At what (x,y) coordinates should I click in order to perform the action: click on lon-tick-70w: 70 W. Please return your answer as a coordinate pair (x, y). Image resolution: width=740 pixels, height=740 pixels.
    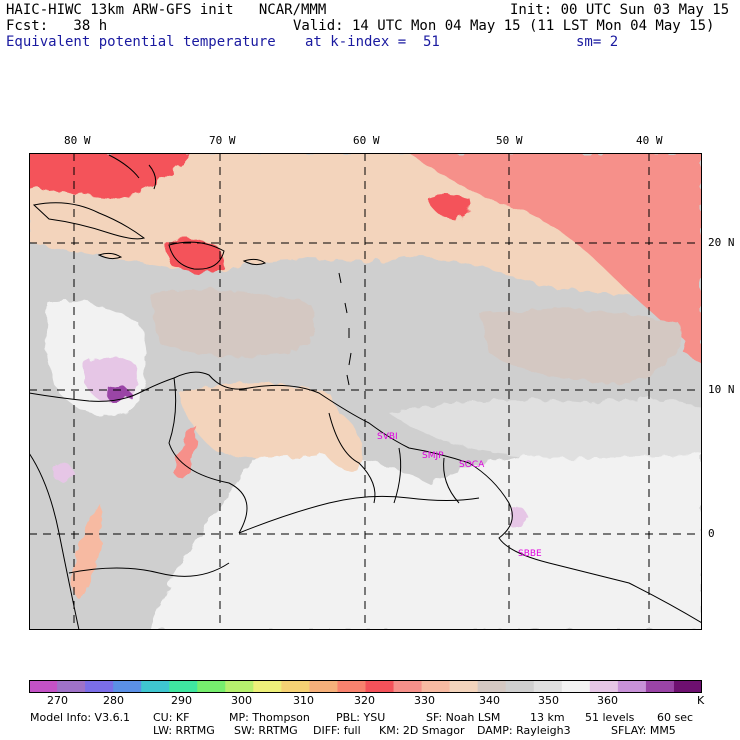
    Looking at the image, I should click on (222, 140).